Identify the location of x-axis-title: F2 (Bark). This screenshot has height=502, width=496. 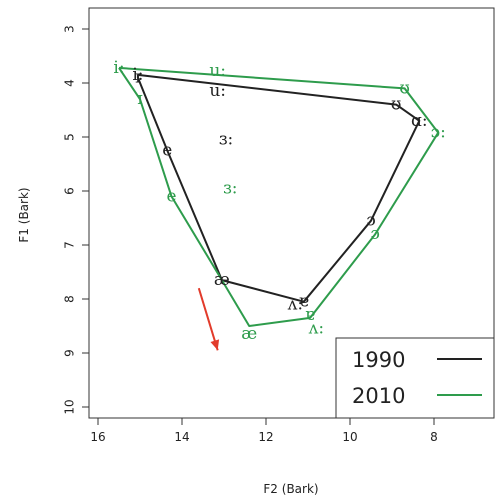
(290, 489).